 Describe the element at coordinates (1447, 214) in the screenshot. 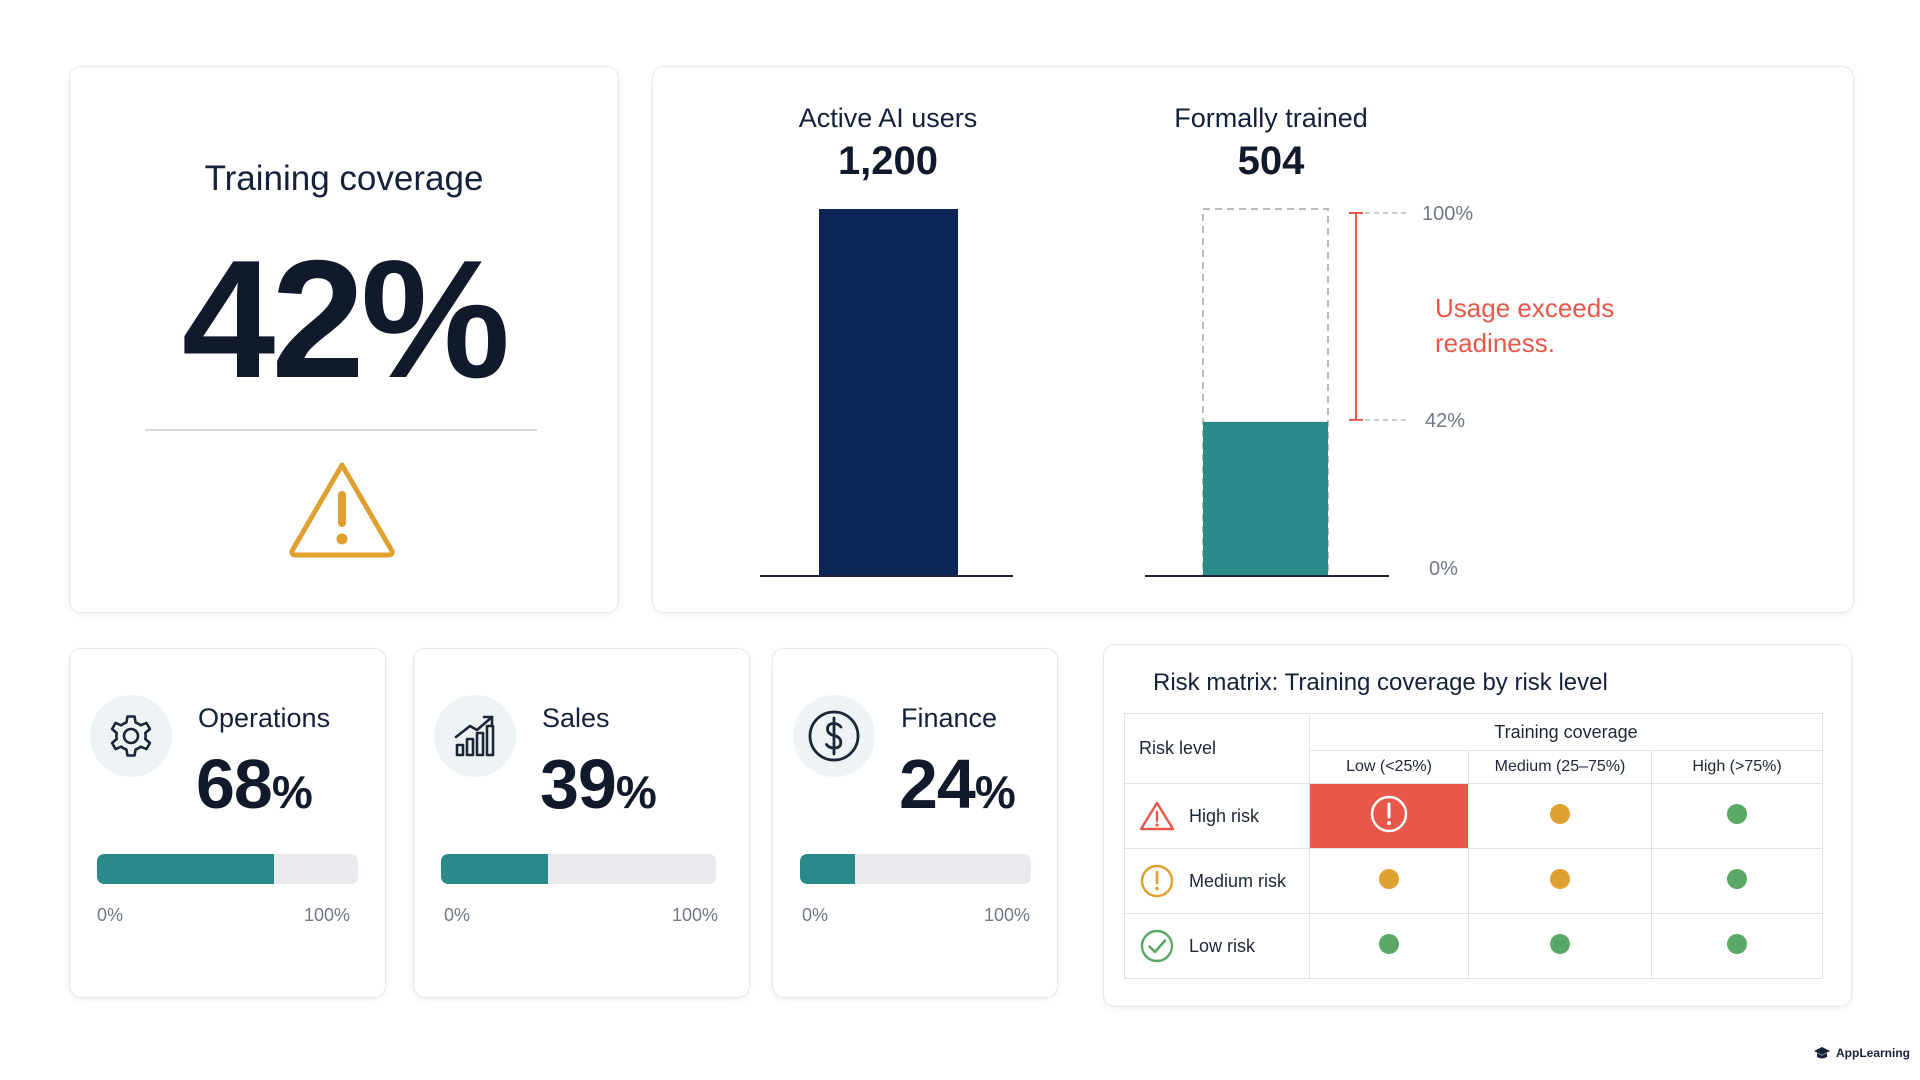

I see `scale-label-100: 100%` at that location.